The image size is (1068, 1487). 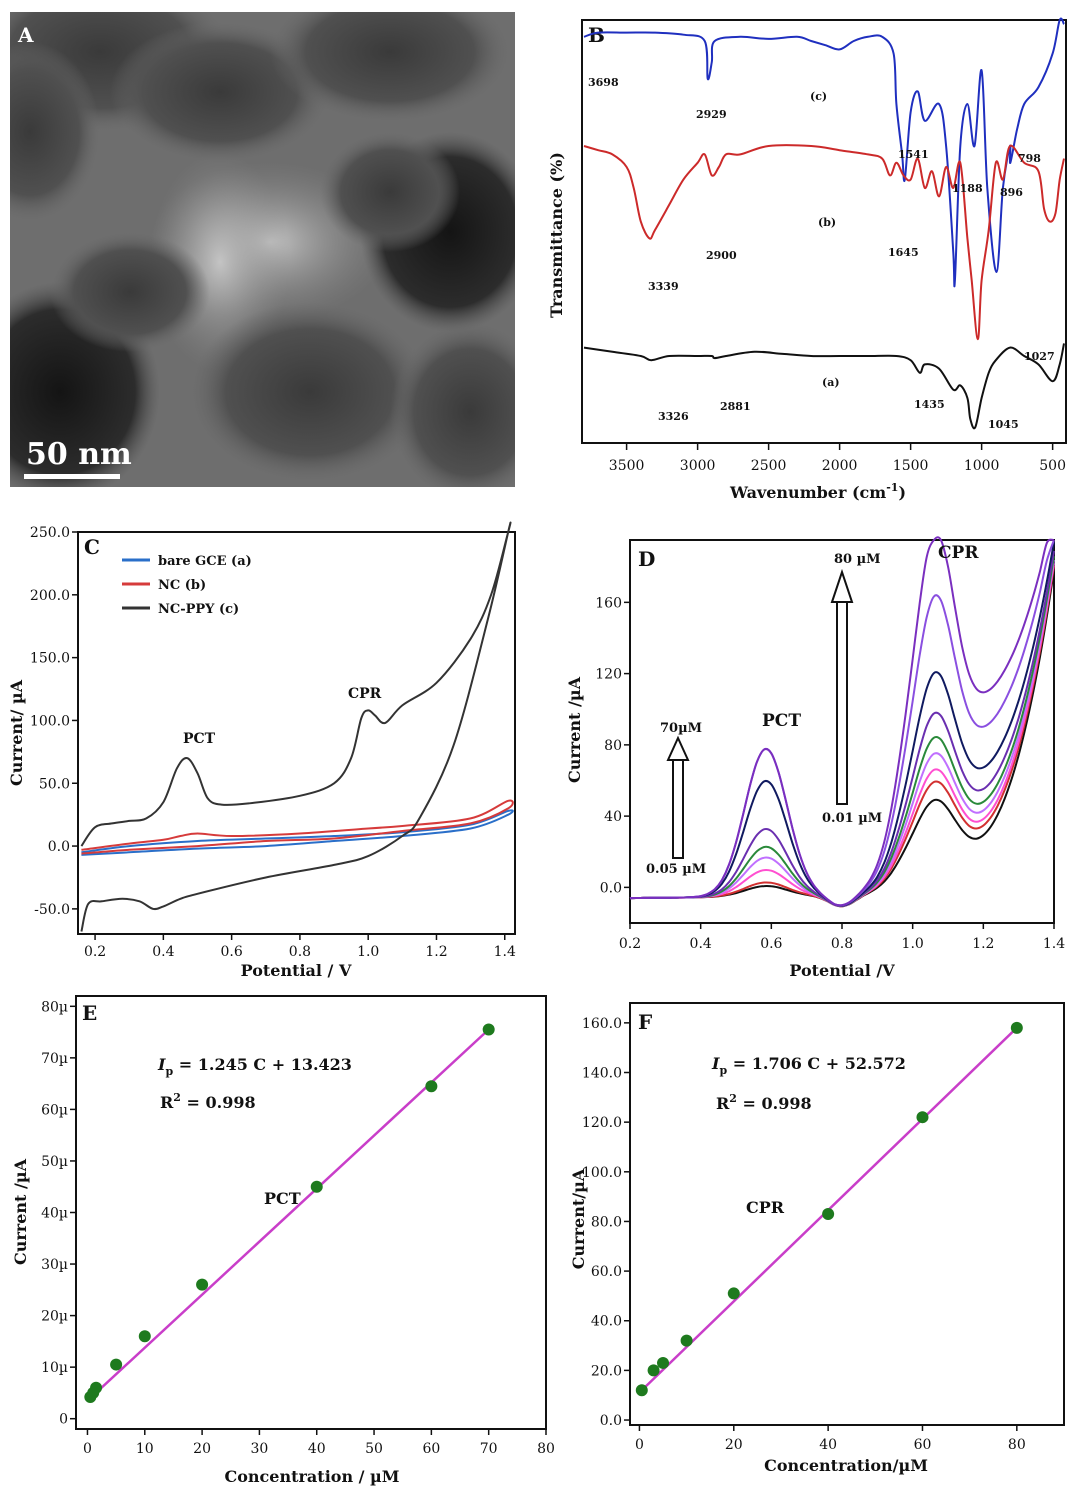 I want to click on cv-xtick-label: 0.8, so click(x=300, y=952).